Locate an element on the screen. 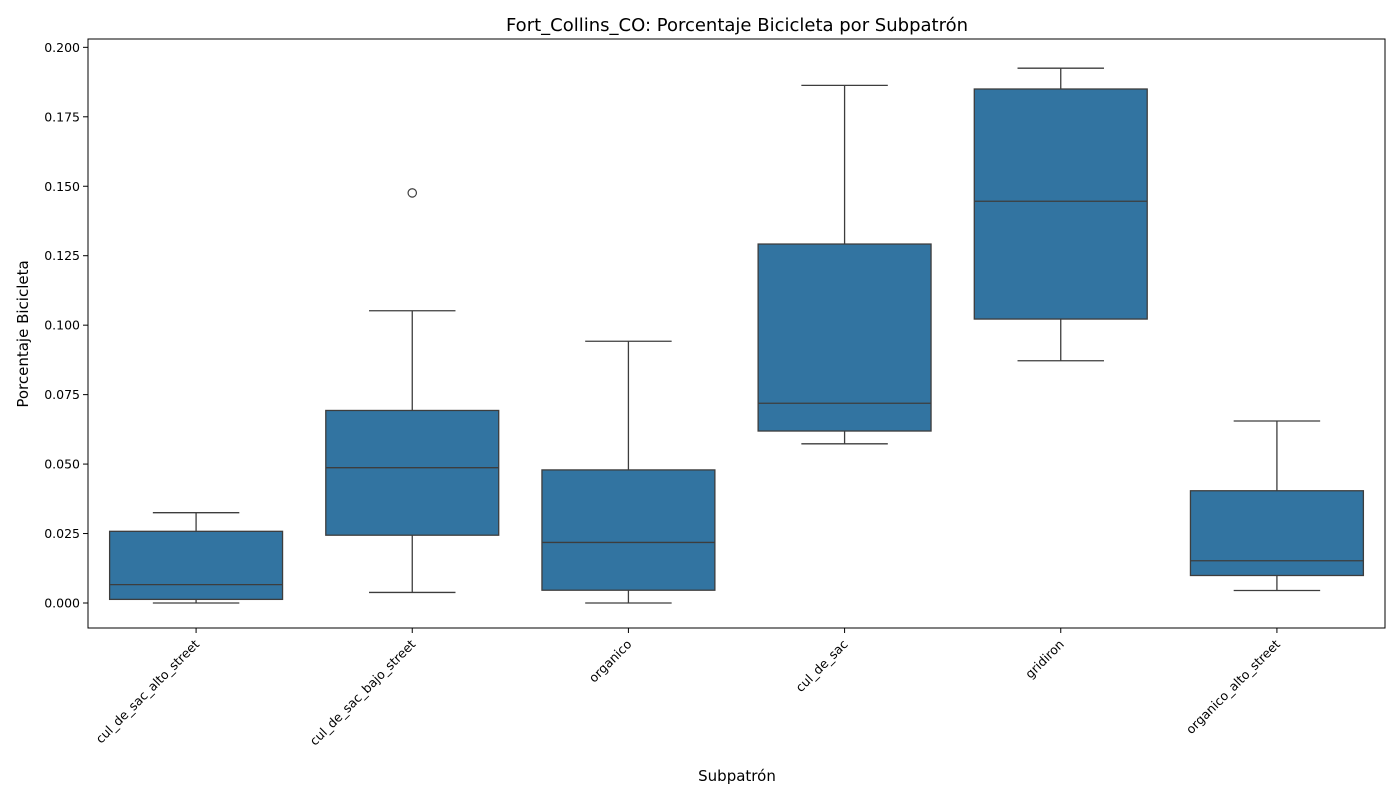 The height and width of the screenshot is (800, 1400). x-tick-label: cul_de_sac_alto_street is located at coordinates (147, 691).